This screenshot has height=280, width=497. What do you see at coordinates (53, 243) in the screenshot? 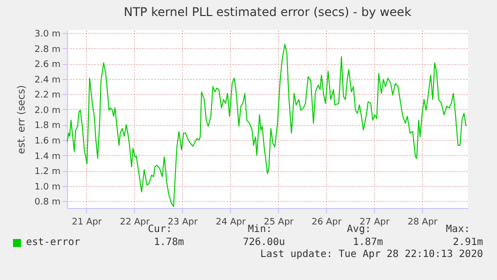
I see `legend-label: est-error` at bounding box center [53, 243].